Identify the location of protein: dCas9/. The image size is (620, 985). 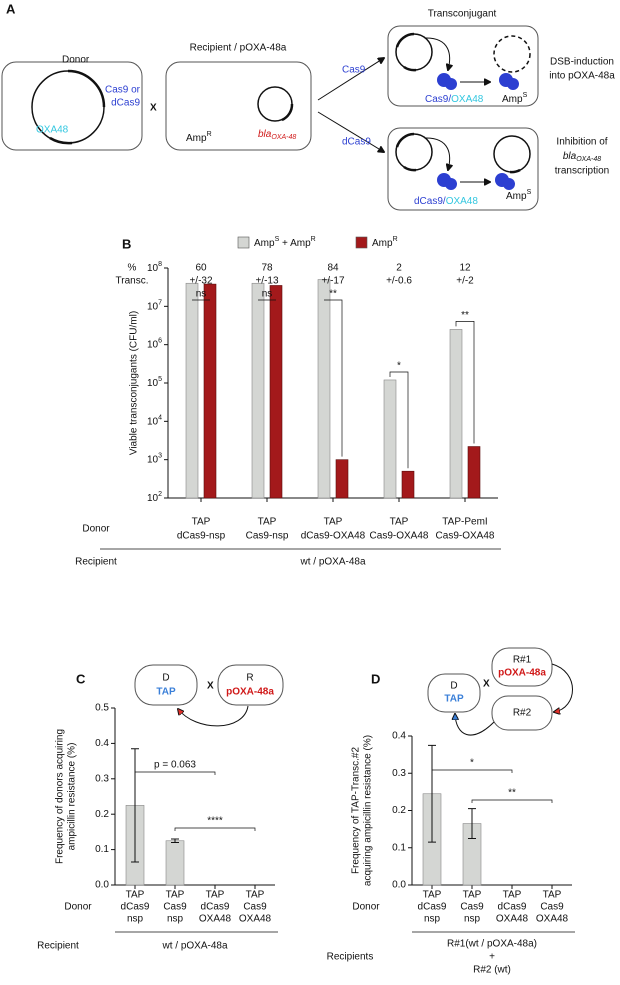
(430, 201).